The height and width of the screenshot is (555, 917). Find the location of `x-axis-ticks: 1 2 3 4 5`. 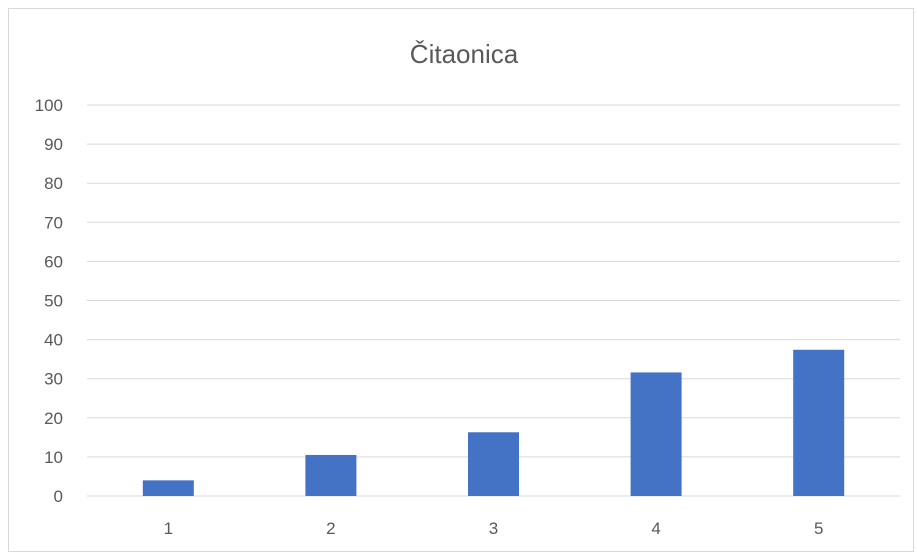

x-axis-ticks: 1 2 3 4 5 is located at coordinates (494, 528).